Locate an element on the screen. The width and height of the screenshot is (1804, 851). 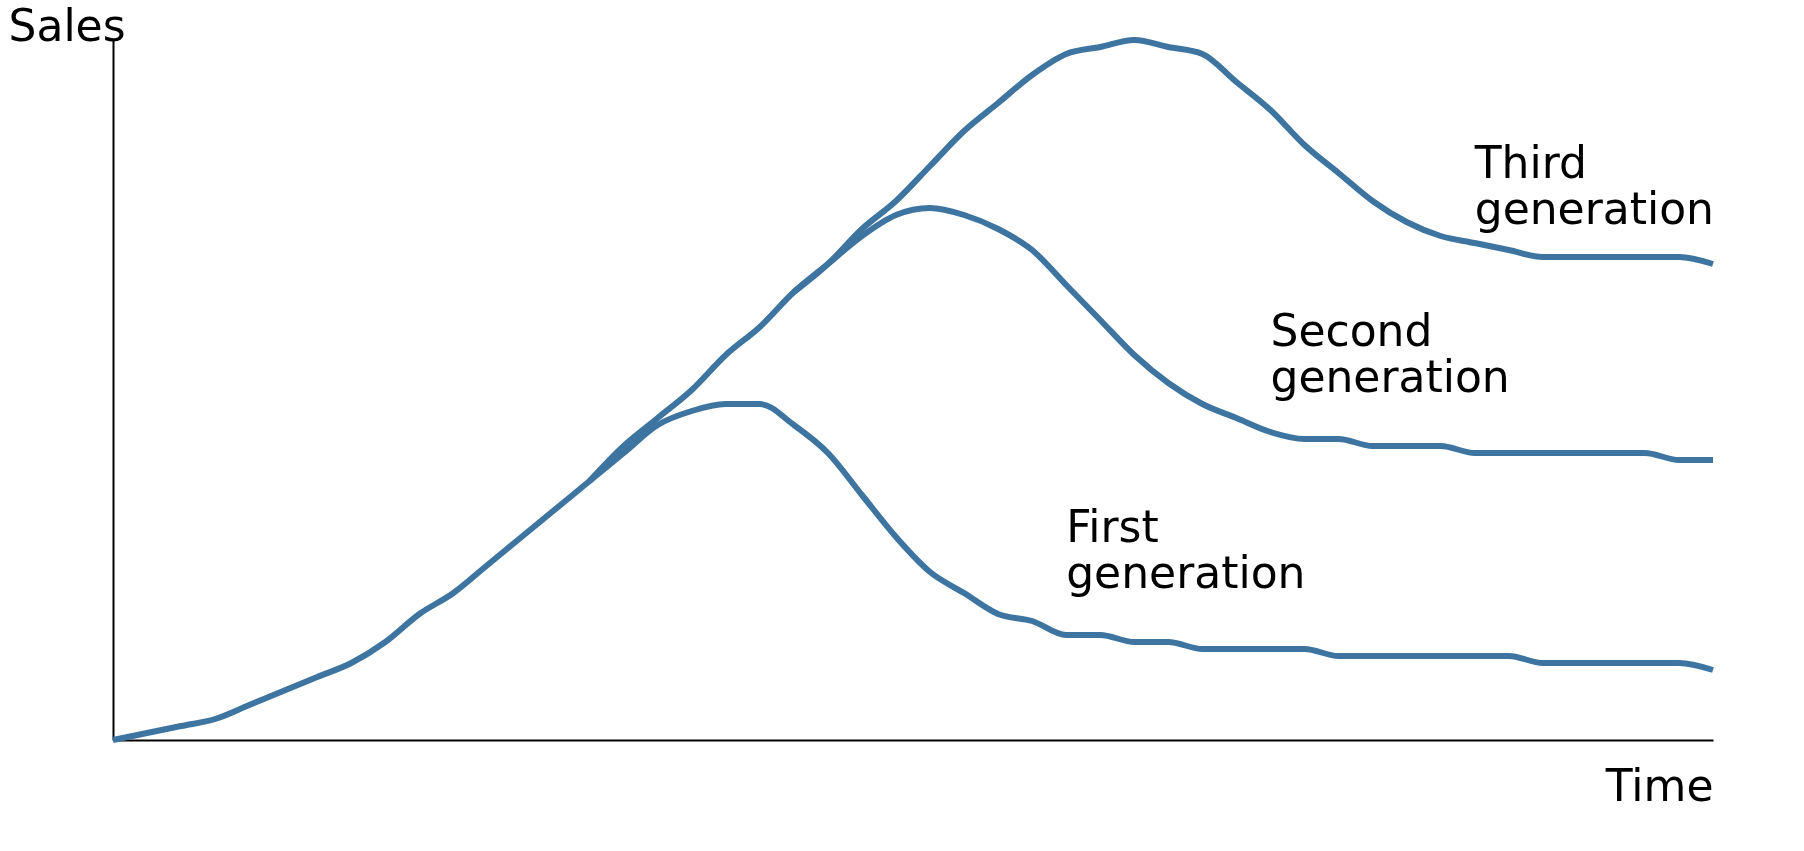
x-axis-title: Time is located at coordinates (1659, 785).